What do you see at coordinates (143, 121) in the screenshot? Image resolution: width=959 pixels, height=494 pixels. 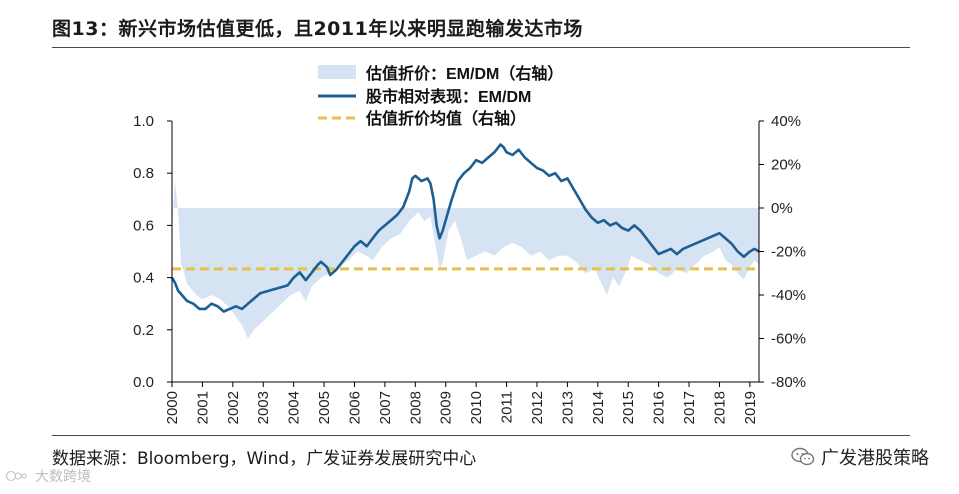 I see `left-axis-tick-label: 1.0` at bounding box center [143, 121].